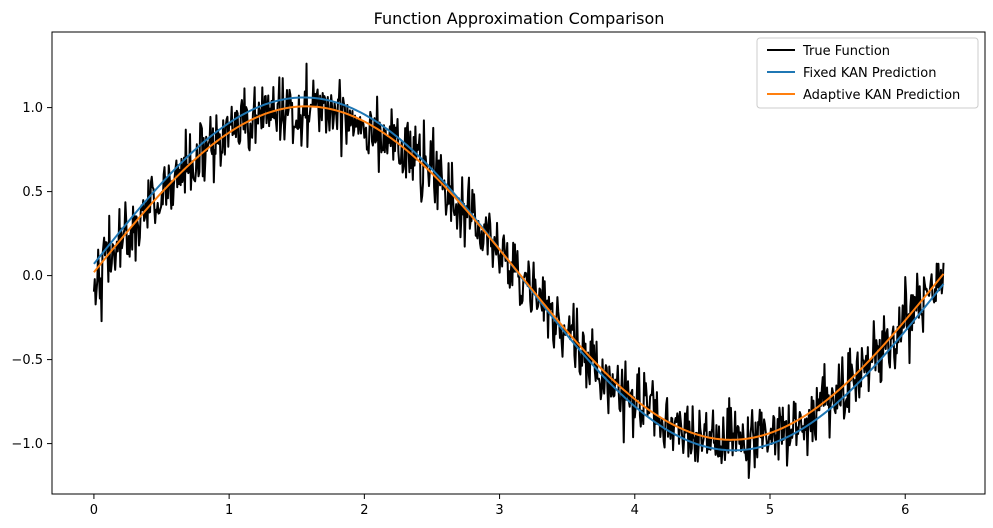 This screenshot has width=993, height=528. I want to click on y-tick-label: −0.5, so click(27, 360).